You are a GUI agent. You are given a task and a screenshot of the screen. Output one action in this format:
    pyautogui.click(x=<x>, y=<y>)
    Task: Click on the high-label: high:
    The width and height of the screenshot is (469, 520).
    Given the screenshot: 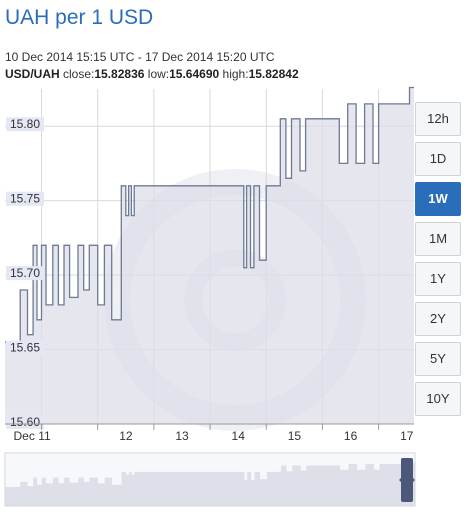 What is the action you would take?
    pyautogui.click(x=235, y=74)
    